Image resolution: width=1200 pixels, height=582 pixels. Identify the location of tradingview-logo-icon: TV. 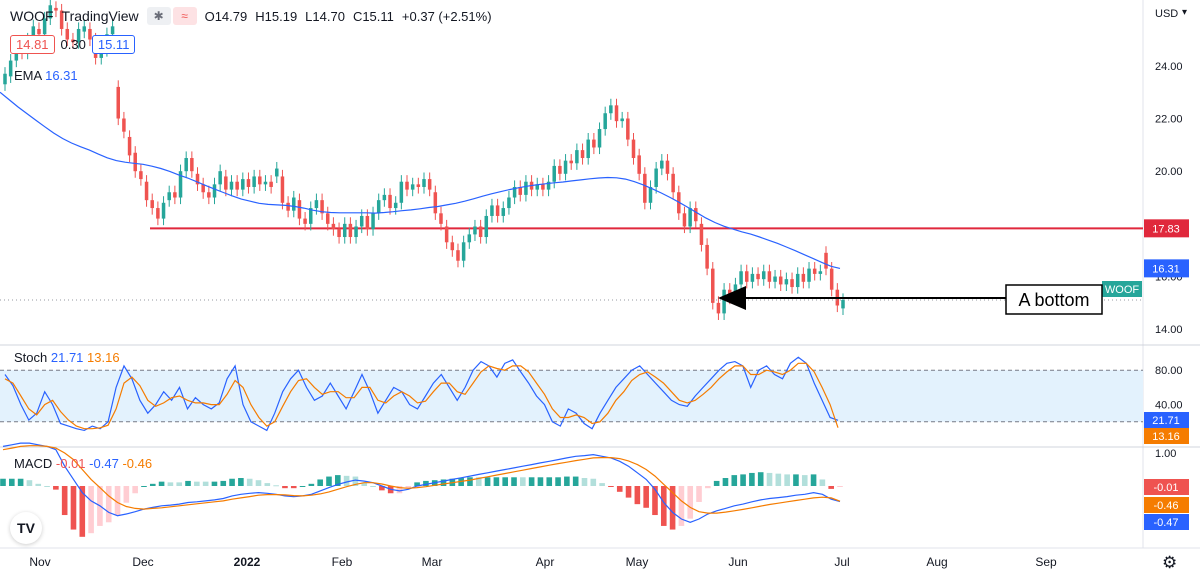
(26, 528).